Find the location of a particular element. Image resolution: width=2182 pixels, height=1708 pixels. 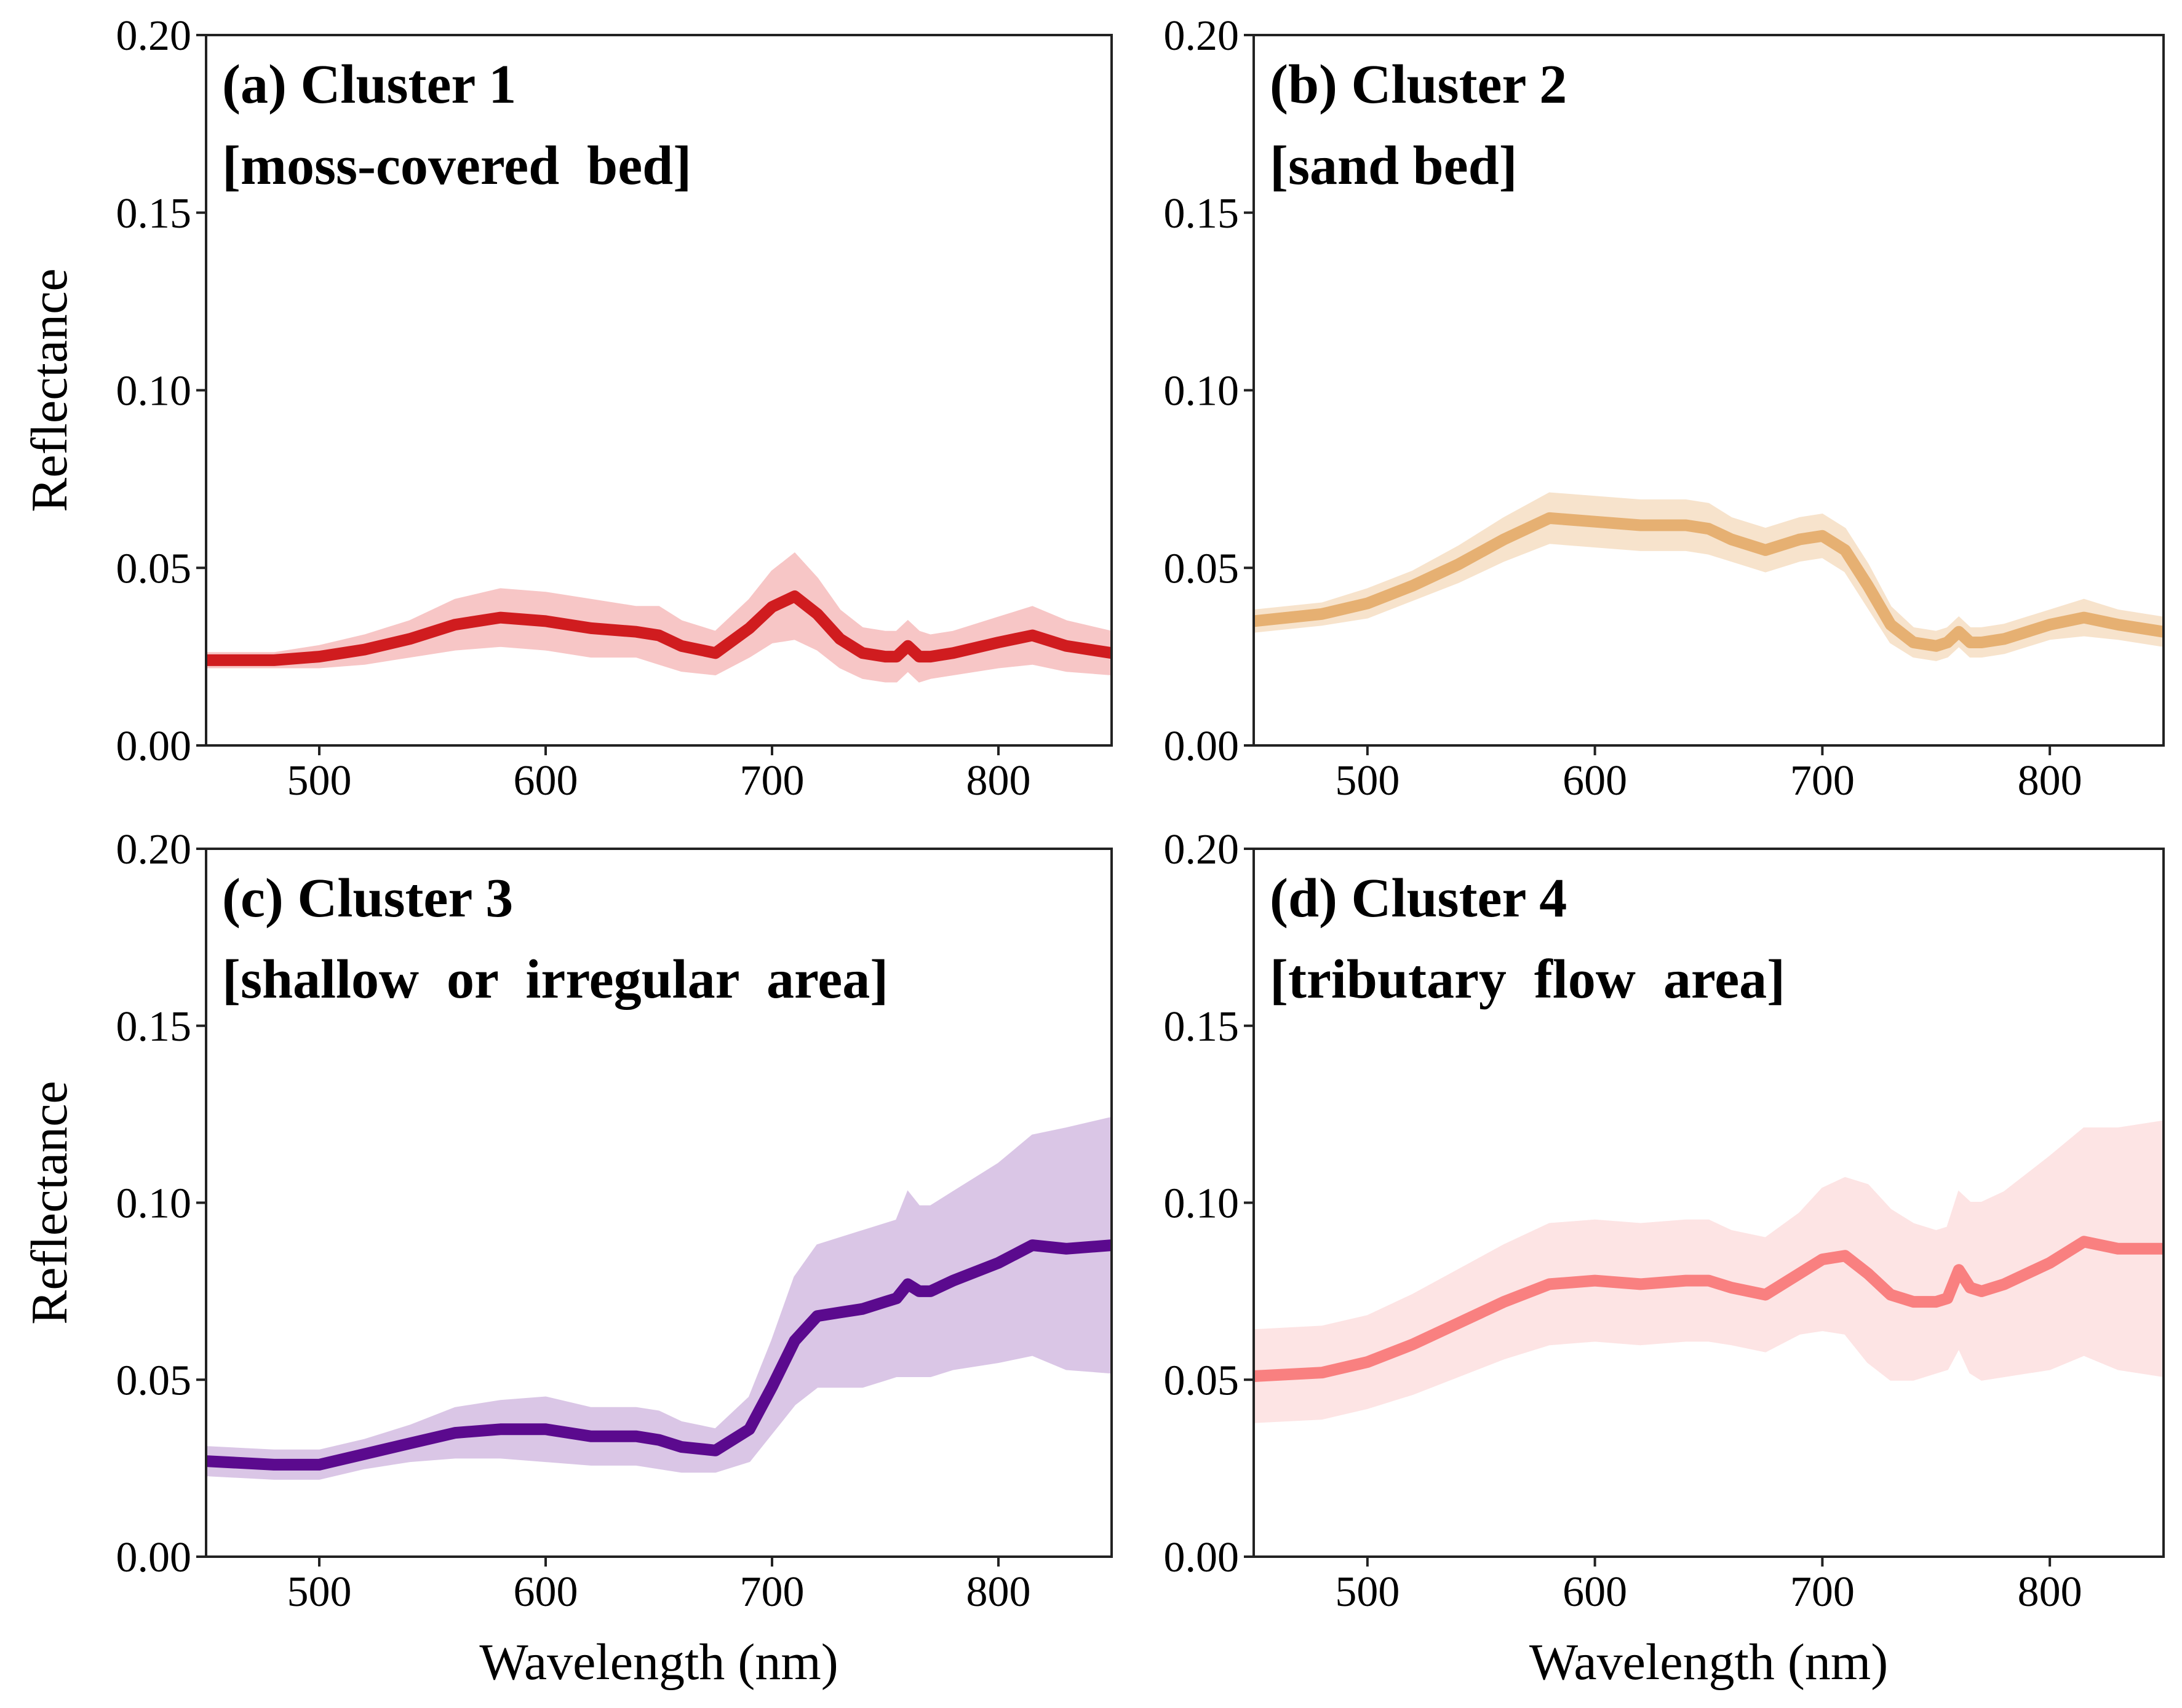

panel-title: (d) Cluster 4 is located at coordinates (1418, 899).